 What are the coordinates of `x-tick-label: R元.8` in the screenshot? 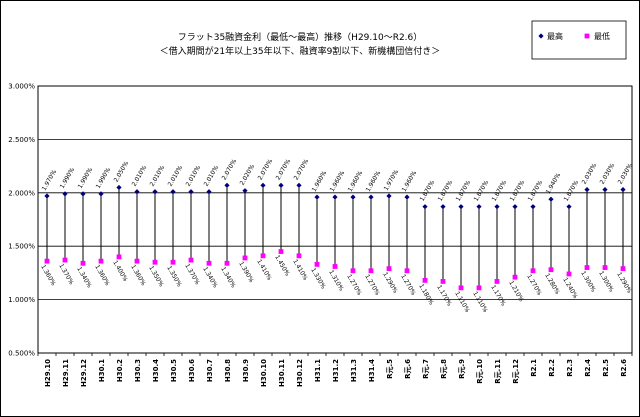 It's located at (444, 369).